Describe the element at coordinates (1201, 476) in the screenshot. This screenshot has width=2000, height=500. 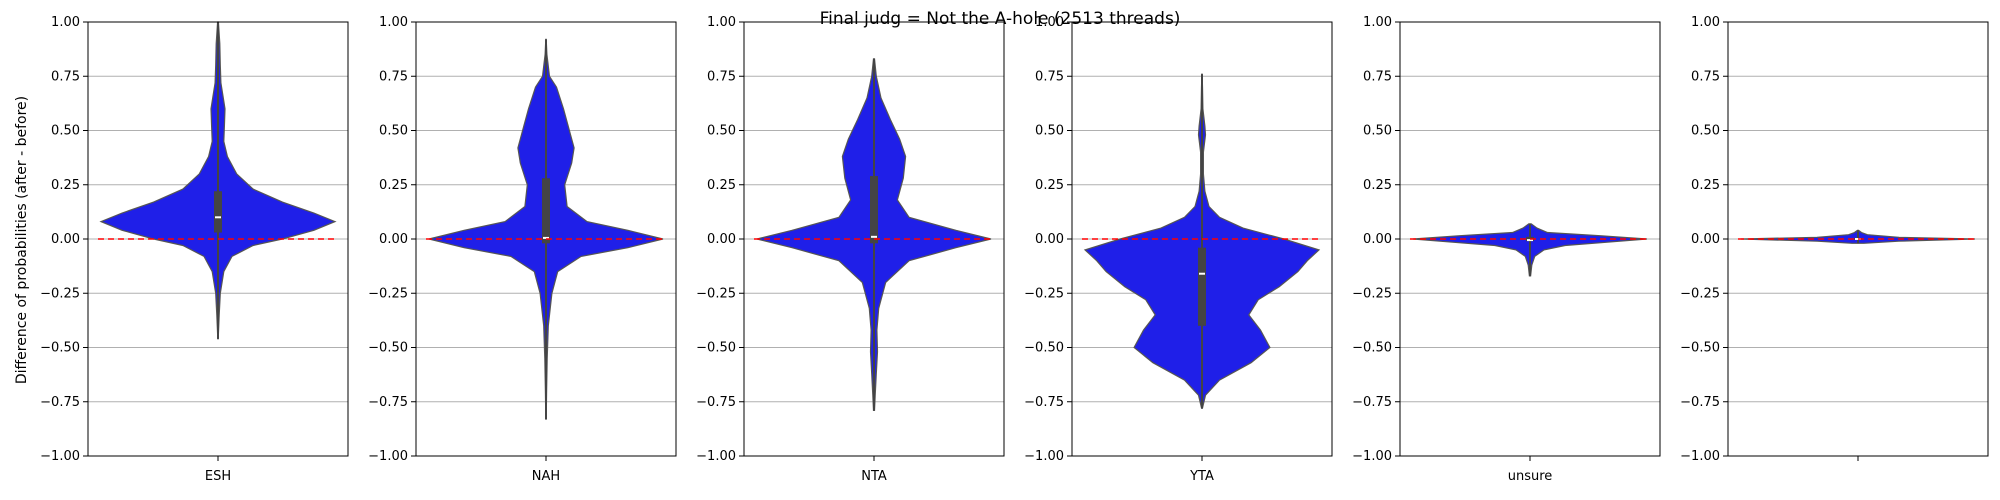
I see `x-category-label: YTA` at that location.